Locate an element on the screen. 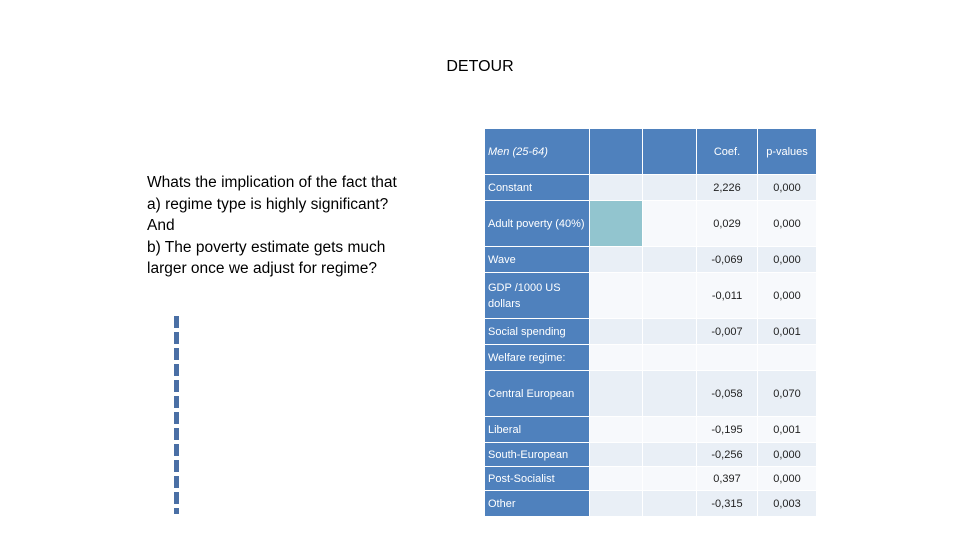 This screenshot has width=960, height=540. table-row: South-European -0,256 0,000 is located at coordinates (650, 454).